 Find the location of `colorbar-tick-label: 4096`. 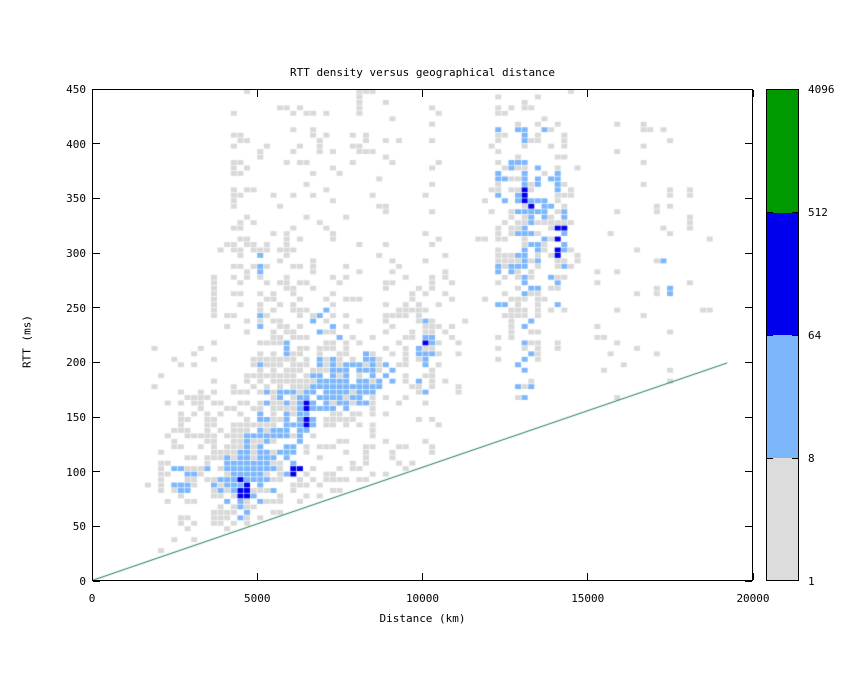

colorbar-tick-label: 4096 is located at coordinates (821, 89).